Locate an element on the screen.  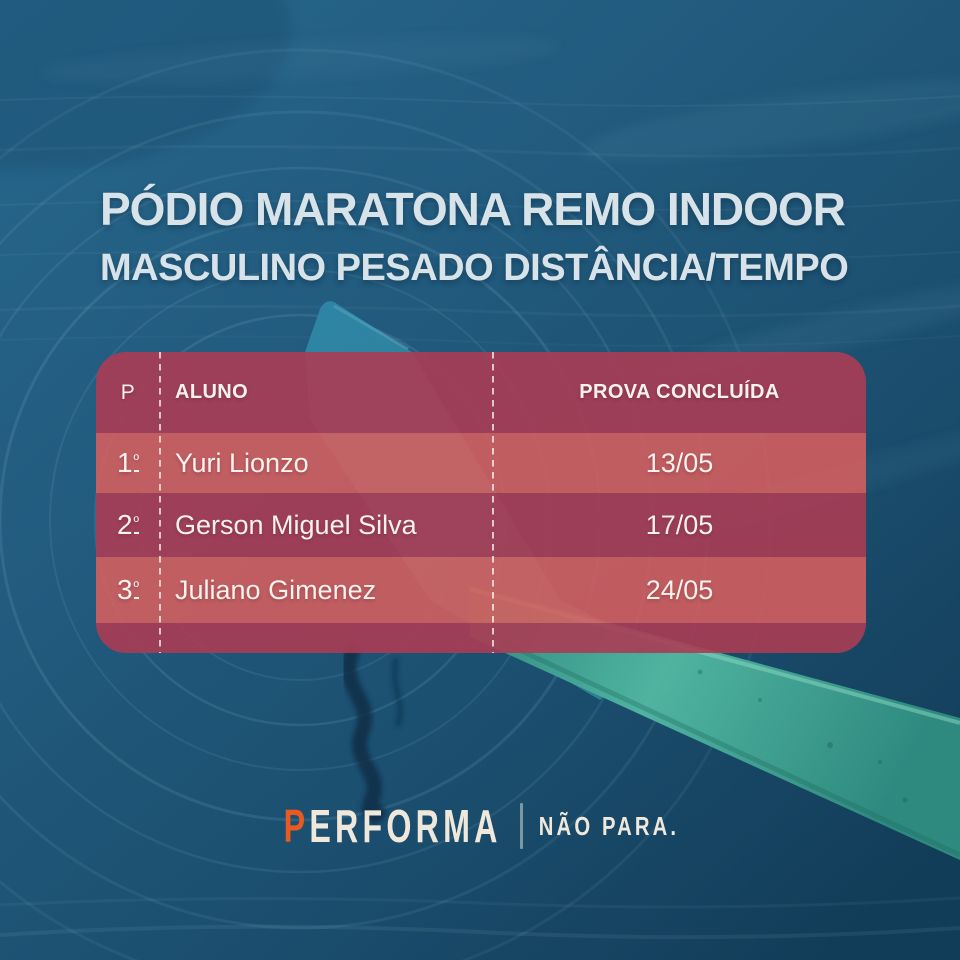
position-cell: 1º is located at coordinates (128, 463).